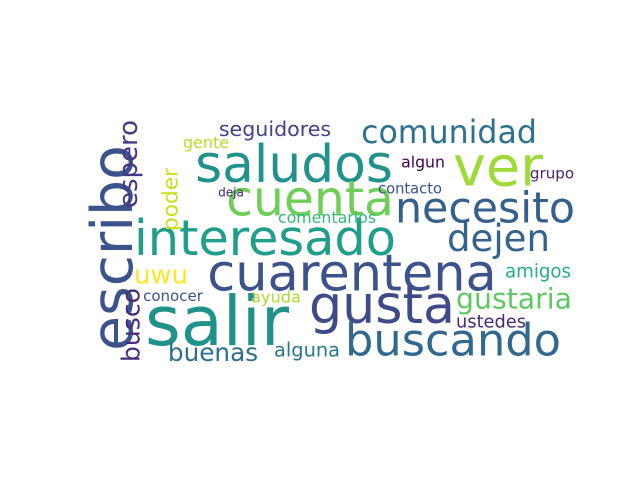  I want to click on word-salir: salir, so click(217, 322).